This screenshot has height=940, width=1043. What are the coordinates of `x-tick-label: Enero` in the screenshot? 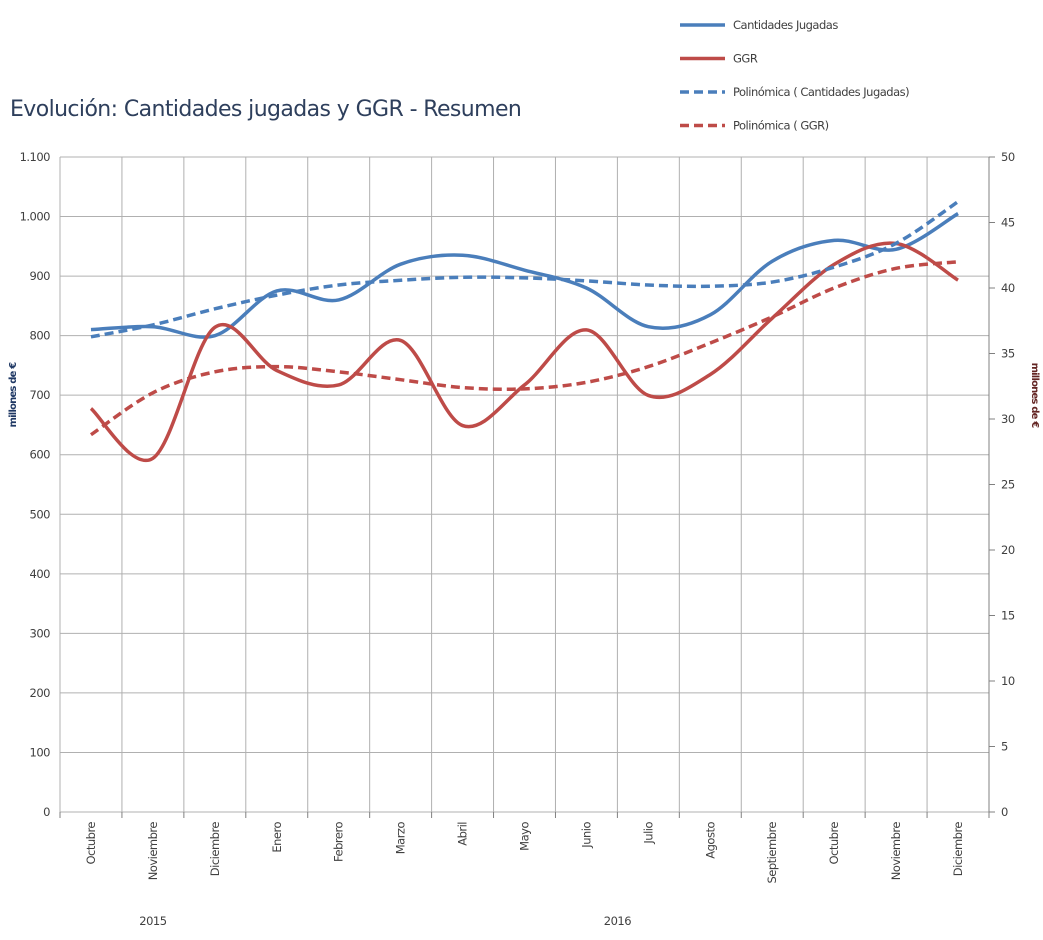 It's located at (277, 837).